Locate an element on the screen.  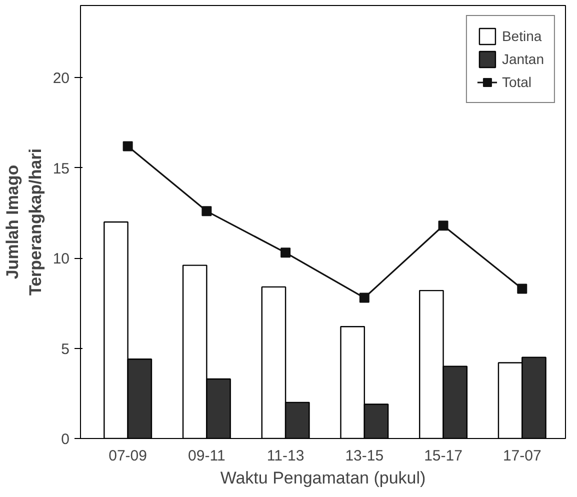
x-tick-label: 07-09 is located at coordinates (128, 456).